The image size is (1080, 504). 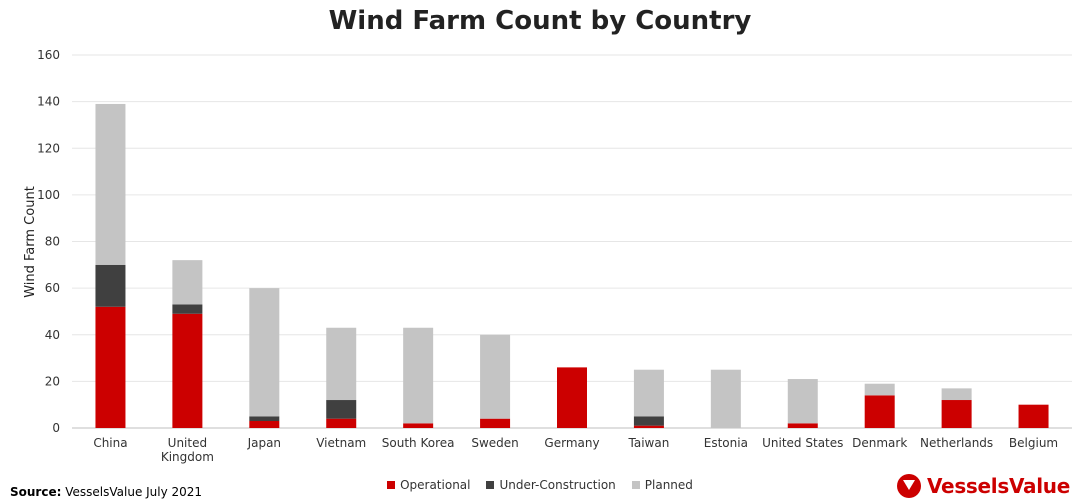 What do you see at coordinates (418, 425) in the screenshot?
I see `bar-south-korea-operational` at bounding box center [418, 425].